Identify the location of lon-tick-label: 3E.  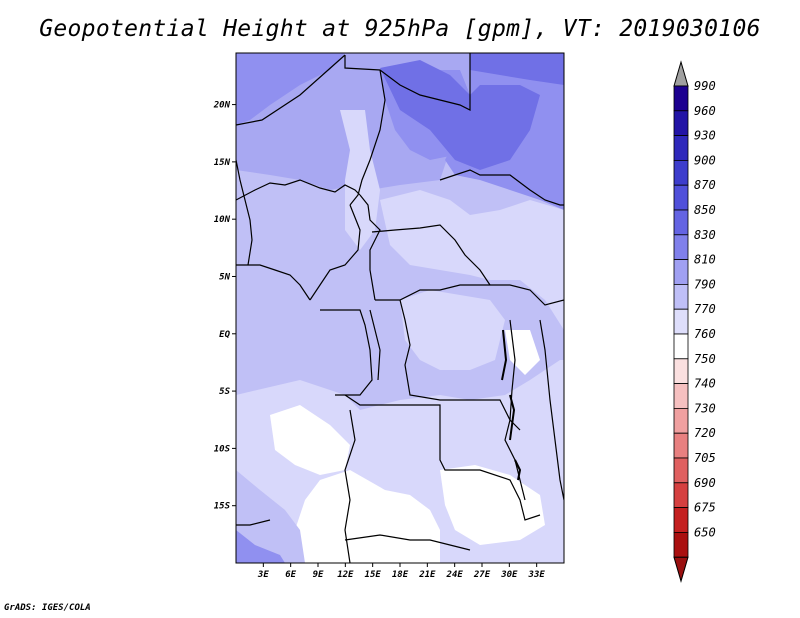
(263, 575).